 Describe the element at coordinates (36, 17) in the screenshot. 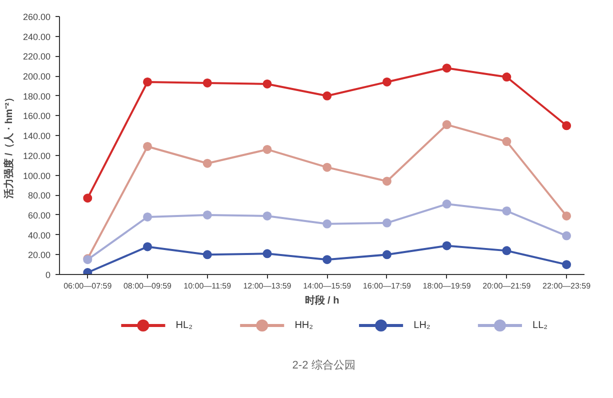

I see `y-tick-label: 260.00` at that location.